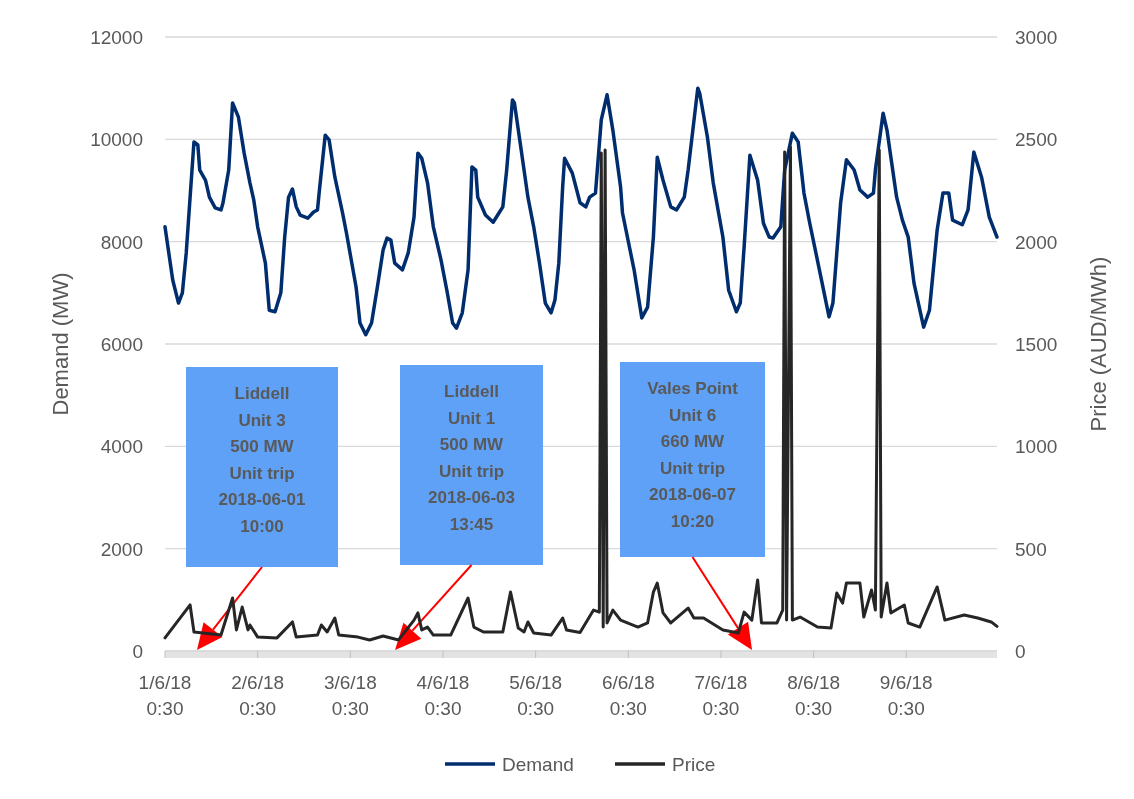  I want to click on x-tick-label: 3/6/18 0:30, so click(350, 695).